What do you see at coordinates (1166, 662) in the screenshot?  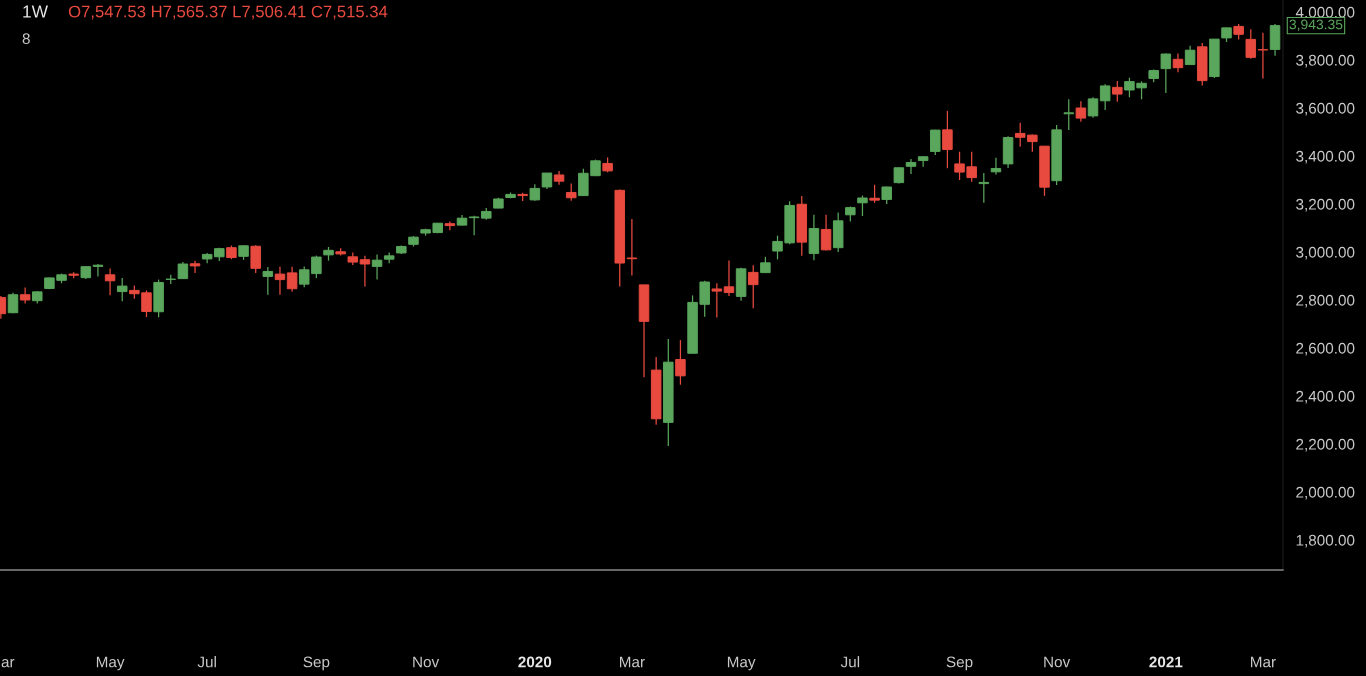 I see `x-tick-label: 2021` at bounding box center [1166, 662].